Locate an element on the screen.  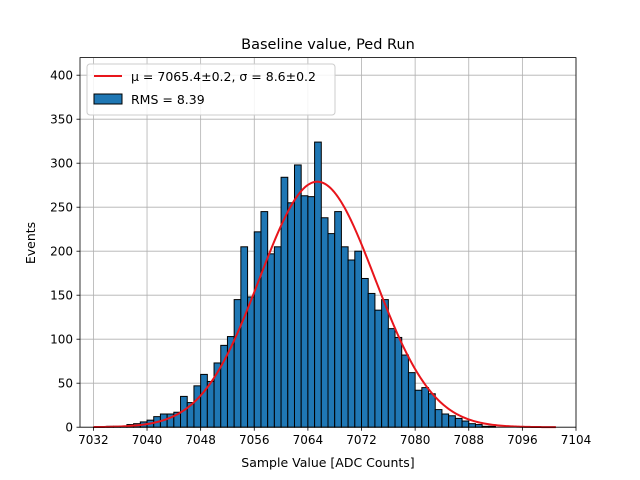
y-tick-label: 250 is located at coordinates (61, 208).